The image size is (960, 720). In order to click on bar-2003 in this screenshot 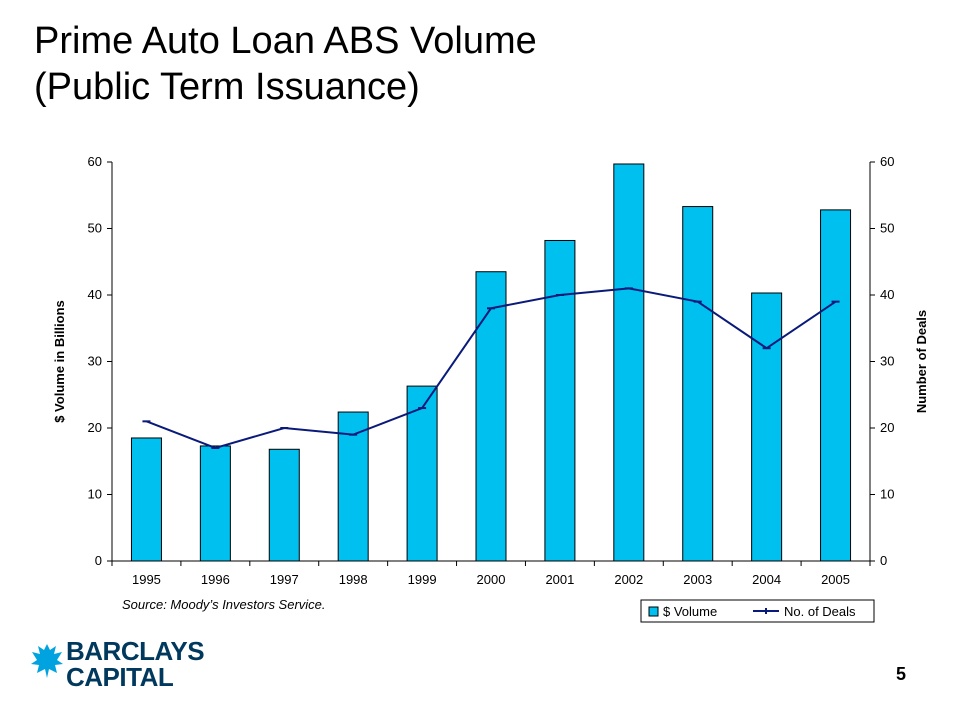, I will do `click(698, 384)`.